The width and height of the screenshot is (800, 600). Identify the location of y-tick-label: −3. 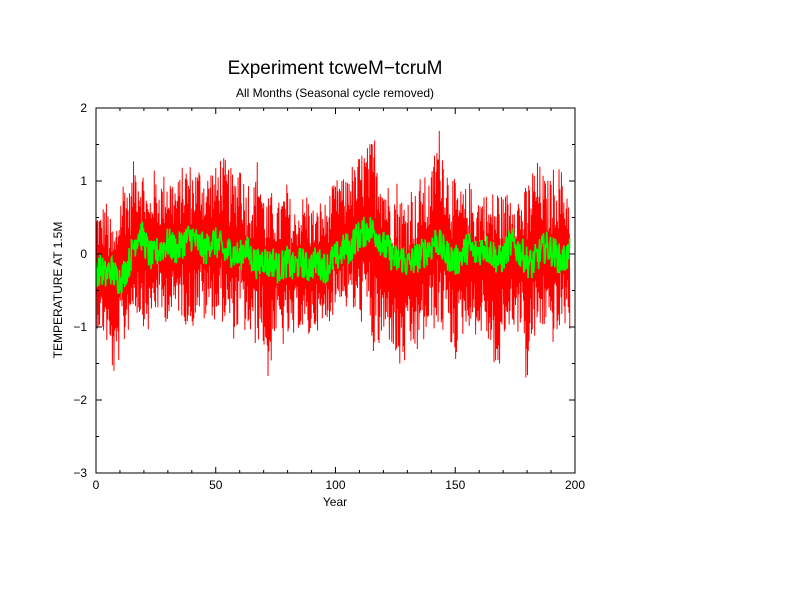
(80, 473).